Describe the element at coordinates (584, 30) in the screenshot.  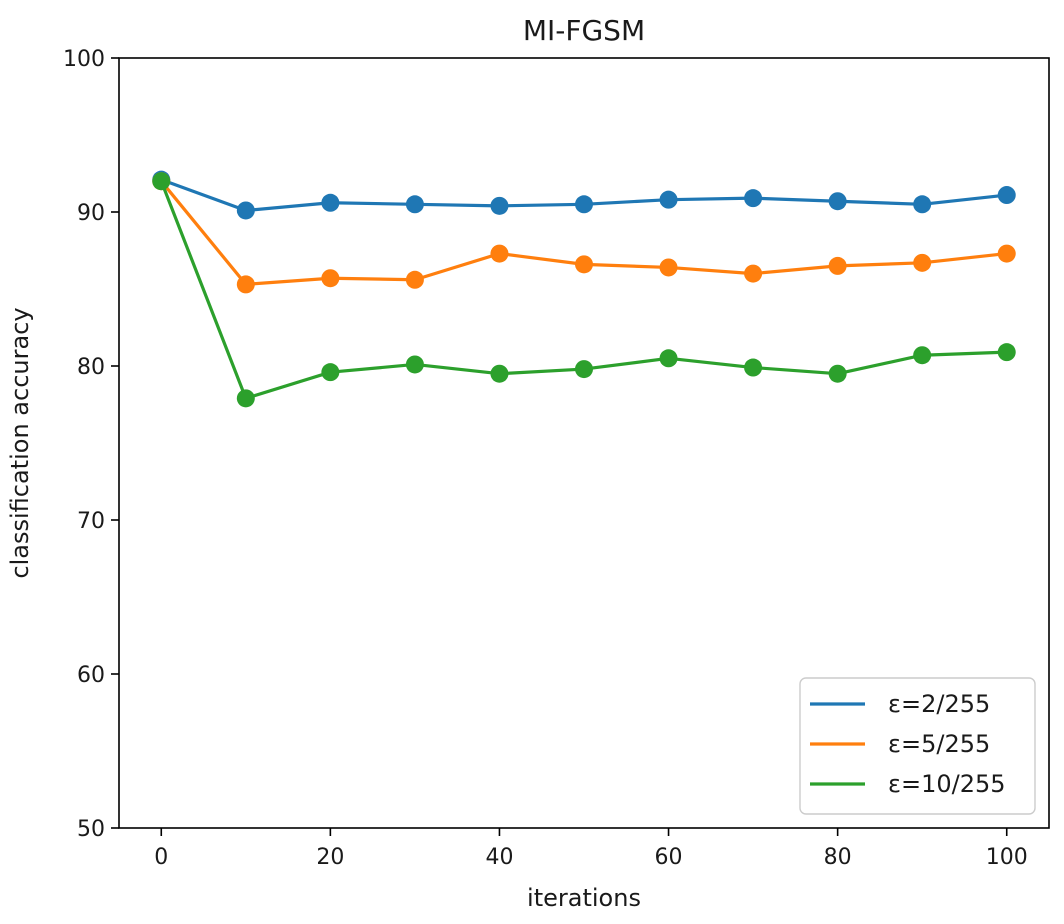
I see `chart-title: MI-FGSM` at that location.